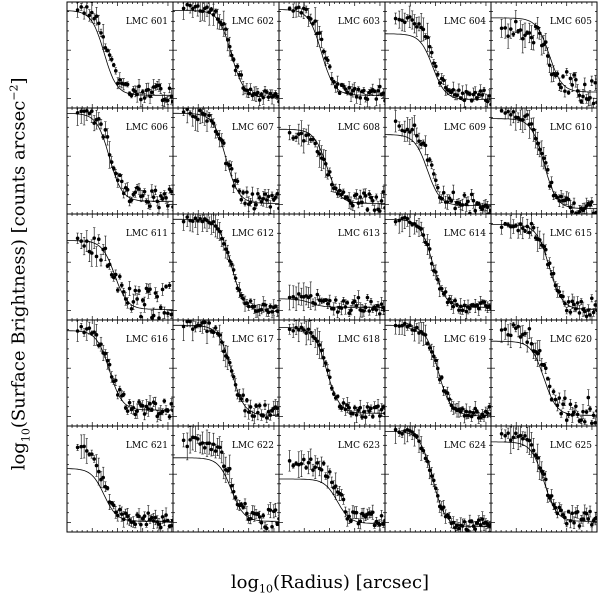 The image size is (600, 604). Describe the element at coordinates (359, 234) in the screenshot. I see `panel-label: LMC 613` at that location.